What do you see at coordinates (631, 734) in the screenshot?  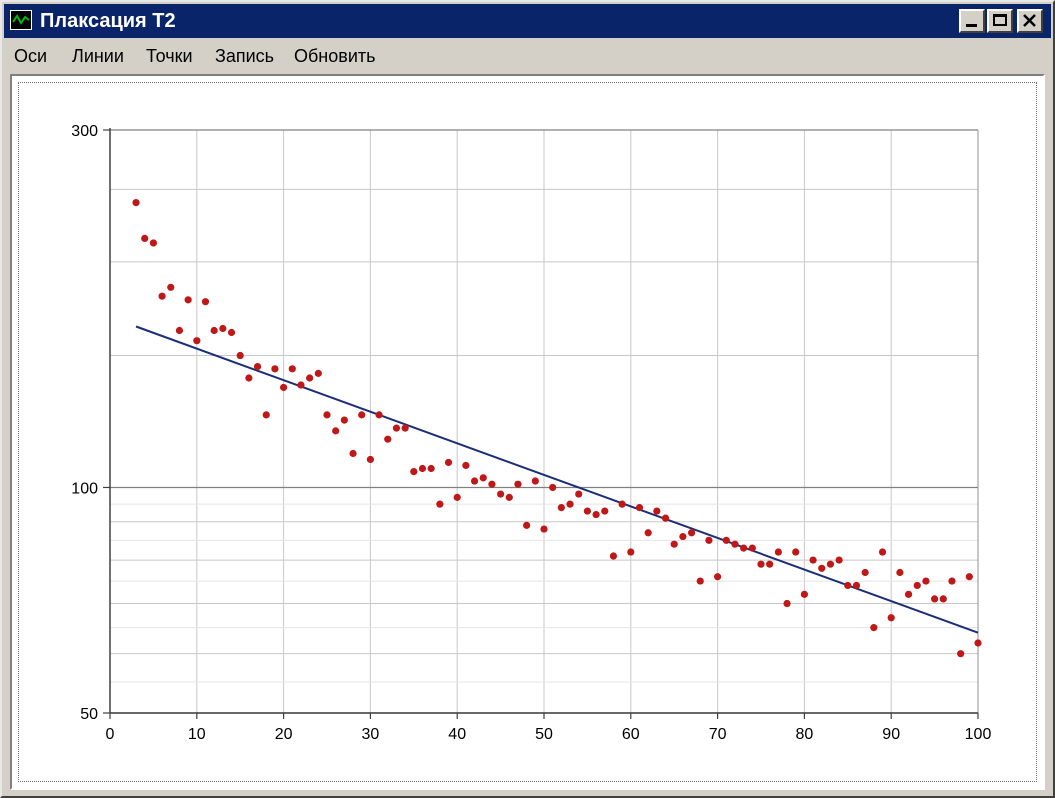 I see `x-tick-label: 60` at bounding box center [631, 734].